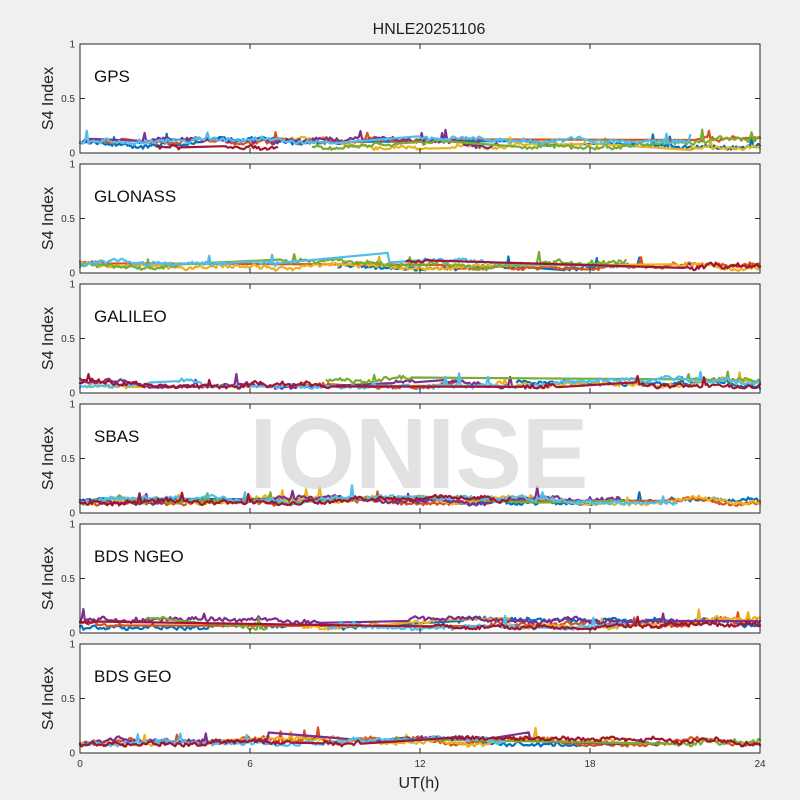 The width and height of the screenshot is (800, 800). What do you see at coordinates (250, 764) in the screenshot?
I see `x-tick-label: 6` at bounding box center [250, 764].